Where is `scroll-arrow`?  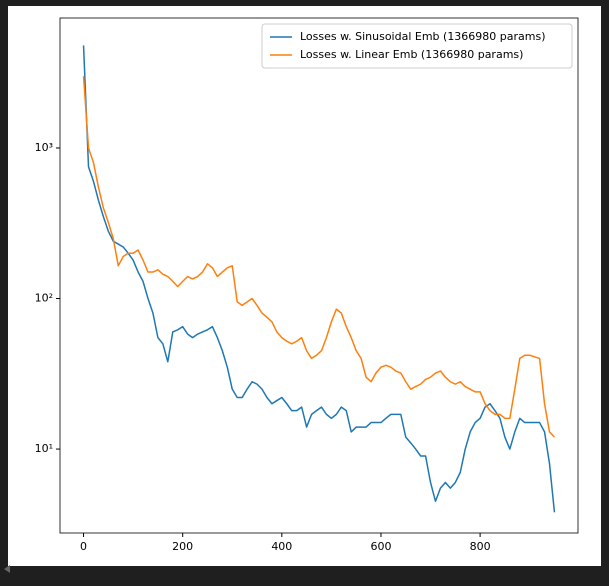 scroll-arrow is located at coordinates (7, 569).